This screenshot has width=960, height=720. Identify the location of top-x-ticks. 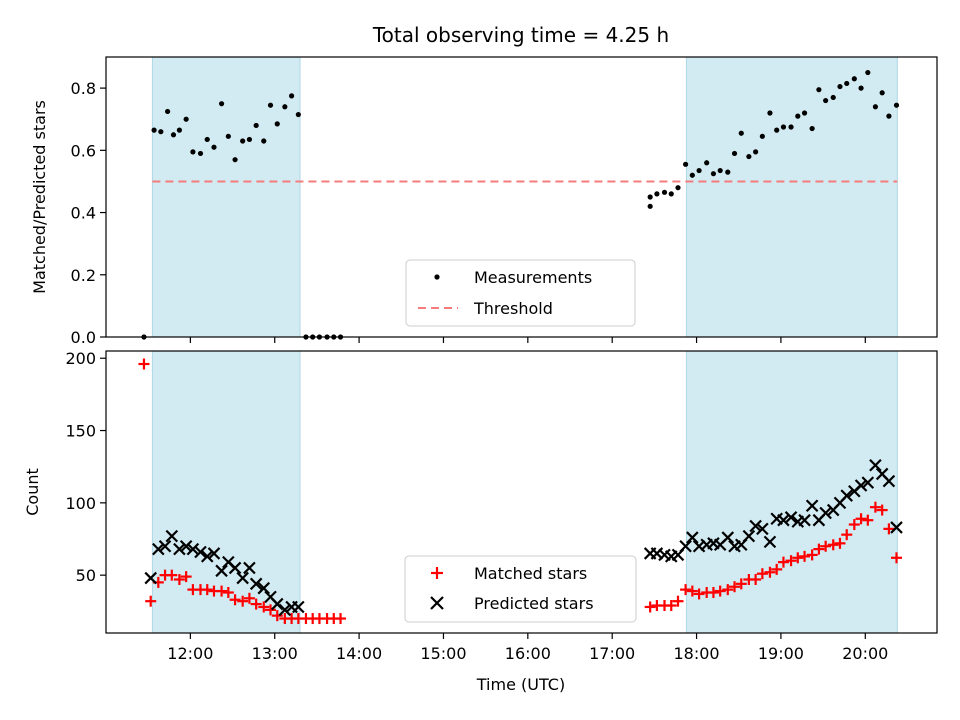
(527, 340).